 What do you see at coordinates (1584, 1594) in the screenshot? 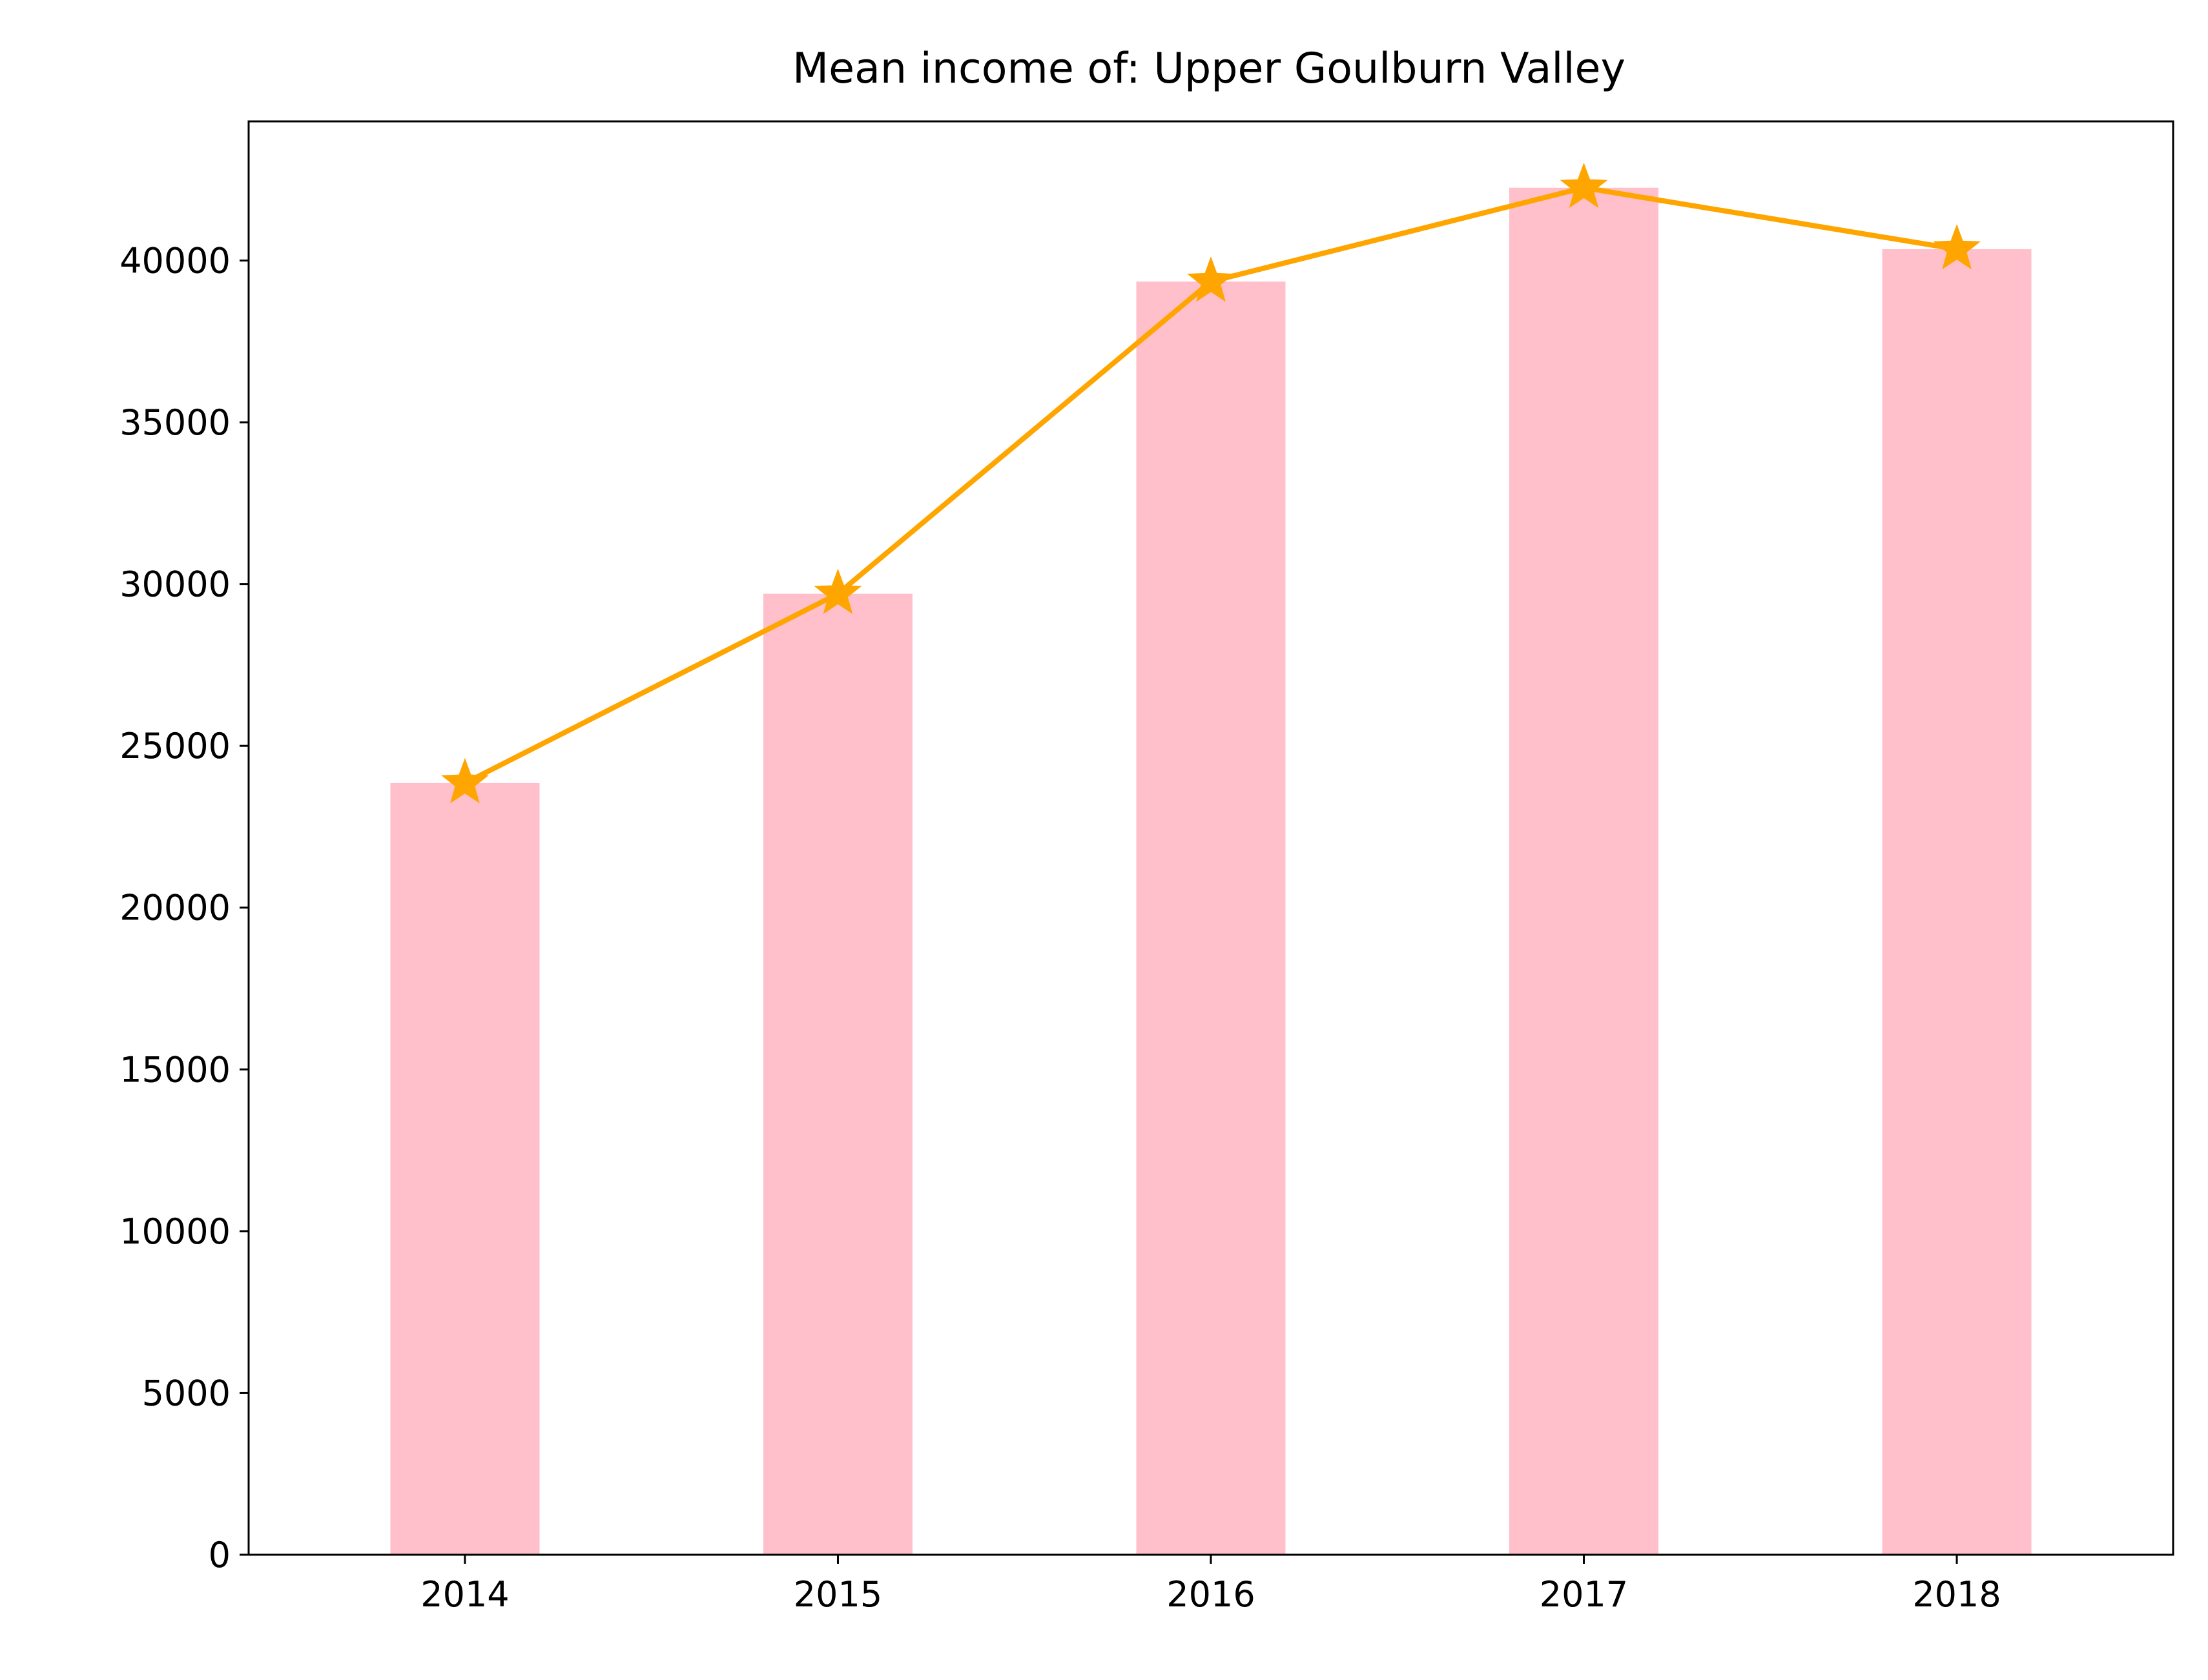
I see `x-tick-label-2017: 2017` at bounding box center [1584, 1594].